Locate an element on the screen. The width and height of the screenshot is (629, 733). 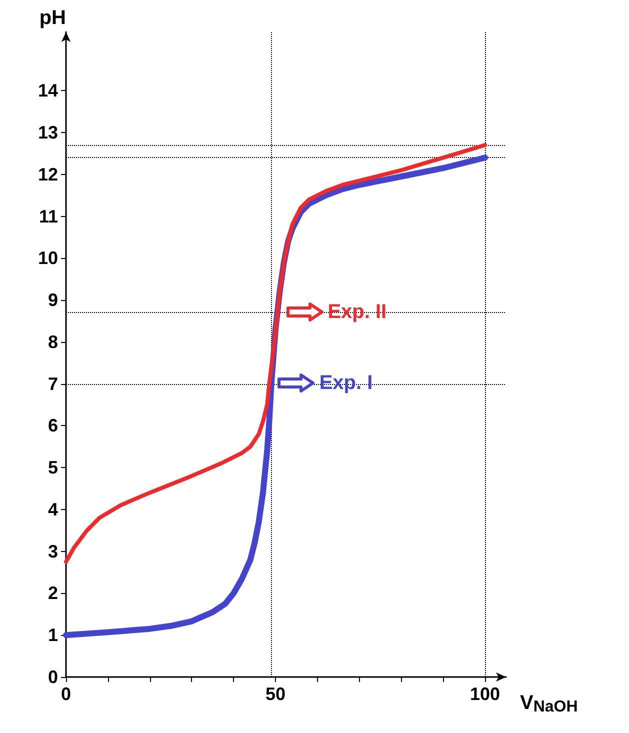
y-tick-label: 9 is located at coordinates (53, 300).